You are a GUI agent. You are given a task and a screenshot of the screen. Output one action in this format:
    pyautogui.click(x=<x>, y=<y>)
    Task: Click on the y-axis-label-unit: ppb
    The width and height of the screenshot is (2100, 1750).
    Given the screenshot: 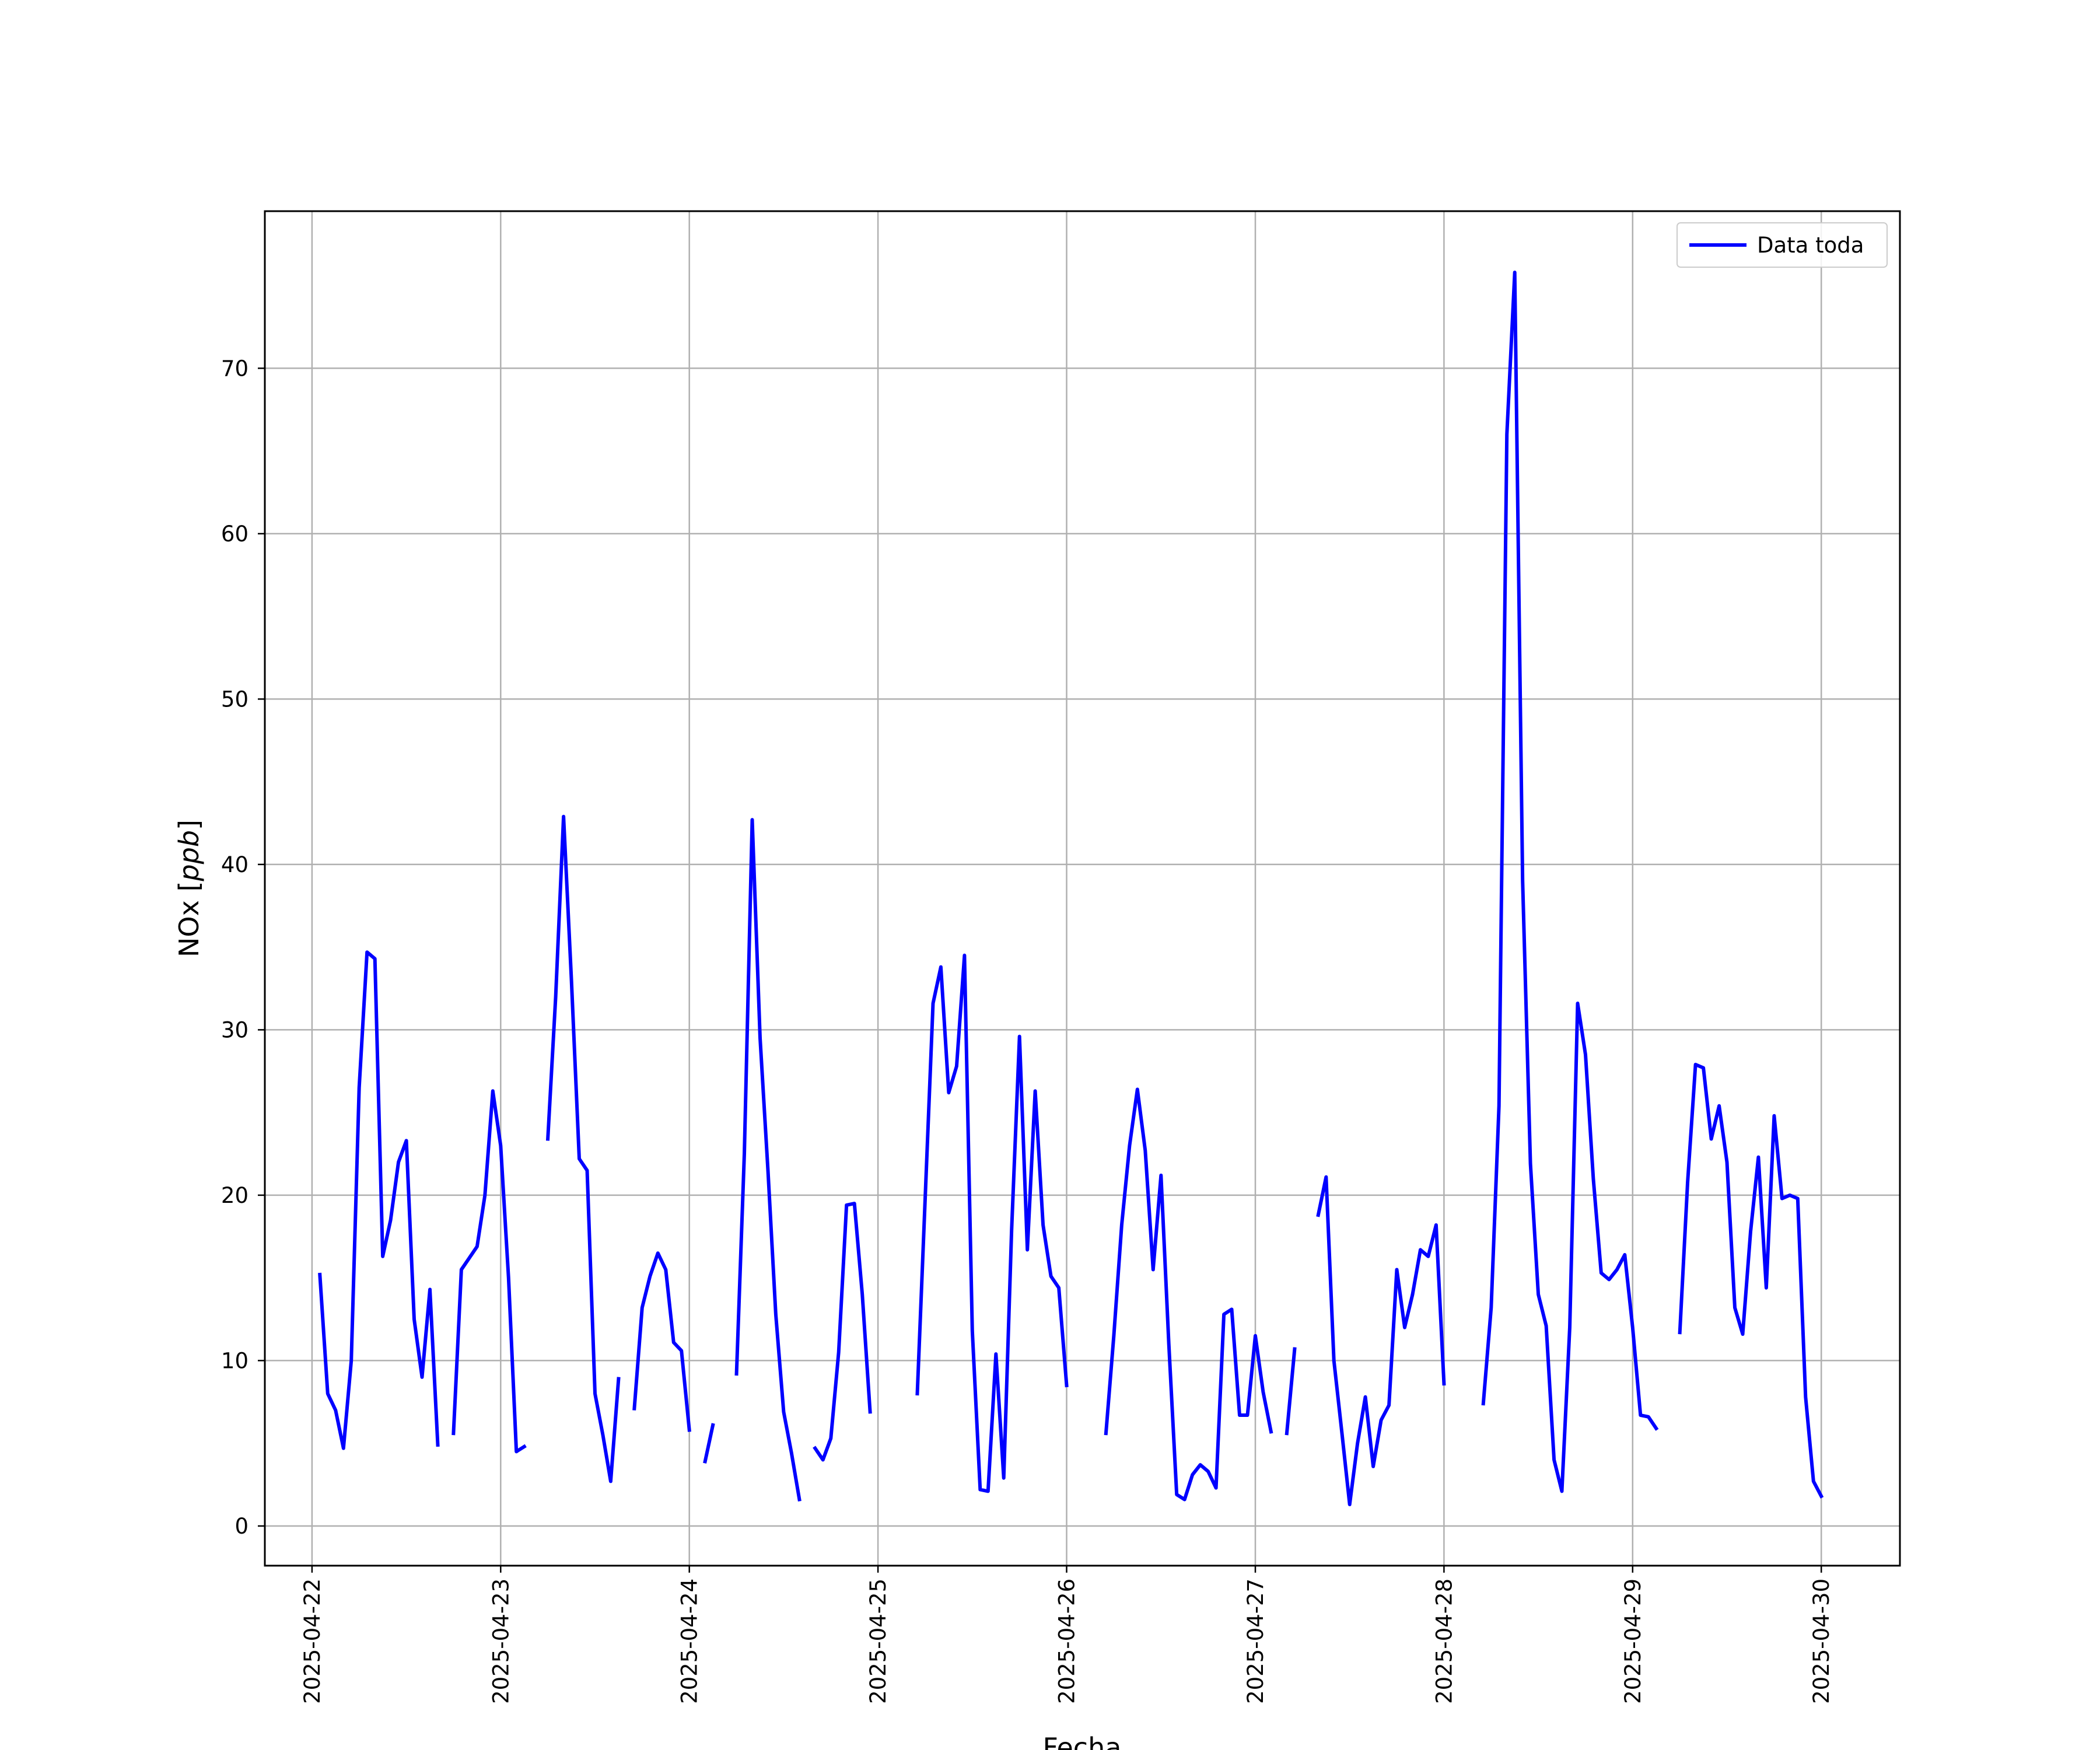 What is the action you would take?
    pyautogui.click(x=189, y=856)
    